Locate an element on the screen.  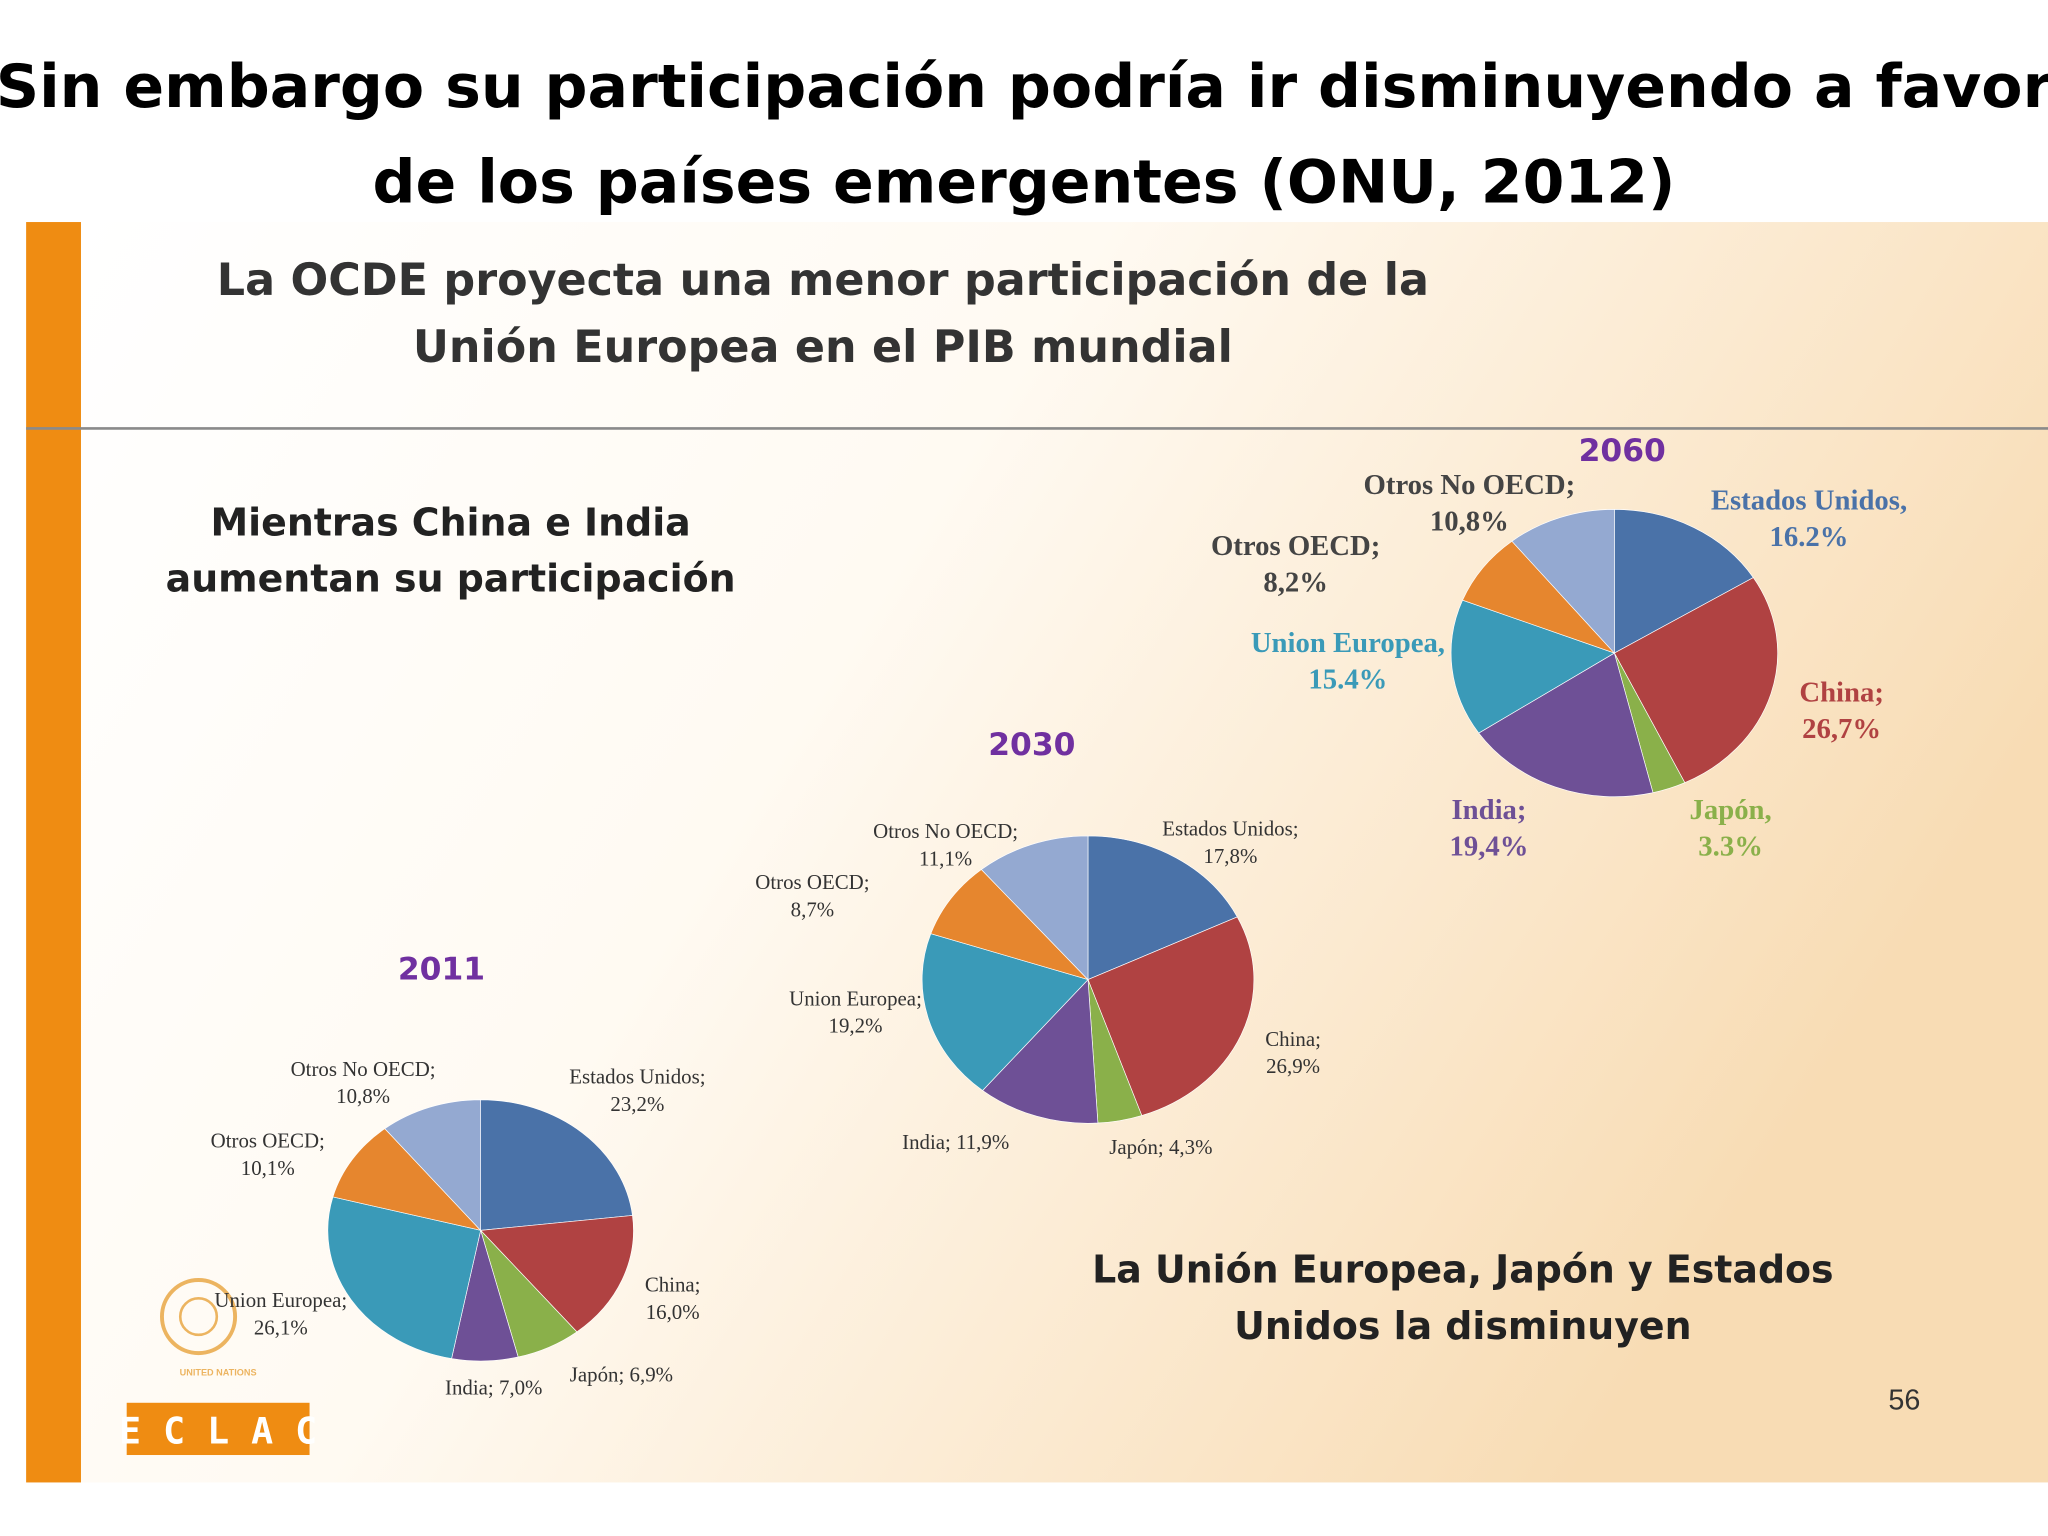
page-number: 56 is located at coordinates (1904, 1400).